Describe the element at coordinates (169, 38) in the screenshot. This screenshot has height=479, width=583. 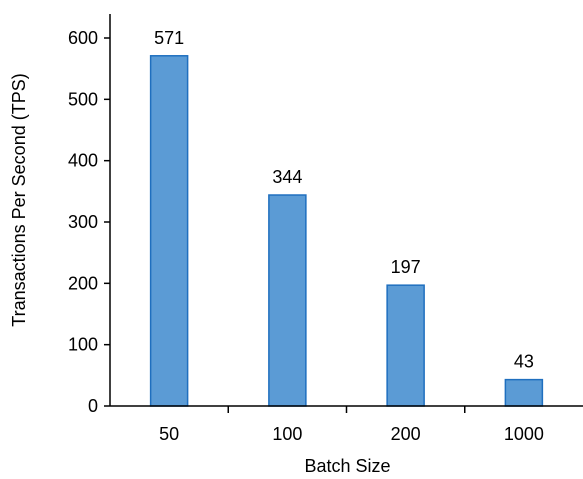
I see `bar-data-label: 571` at that location.